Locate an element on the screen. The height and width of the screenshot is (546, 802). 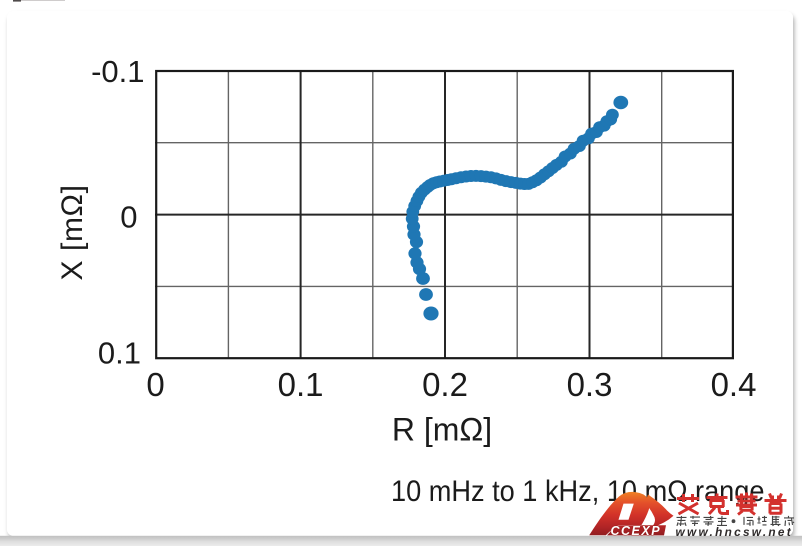
svg-text: www.hncsw.net is located at coordinates (735, 532).